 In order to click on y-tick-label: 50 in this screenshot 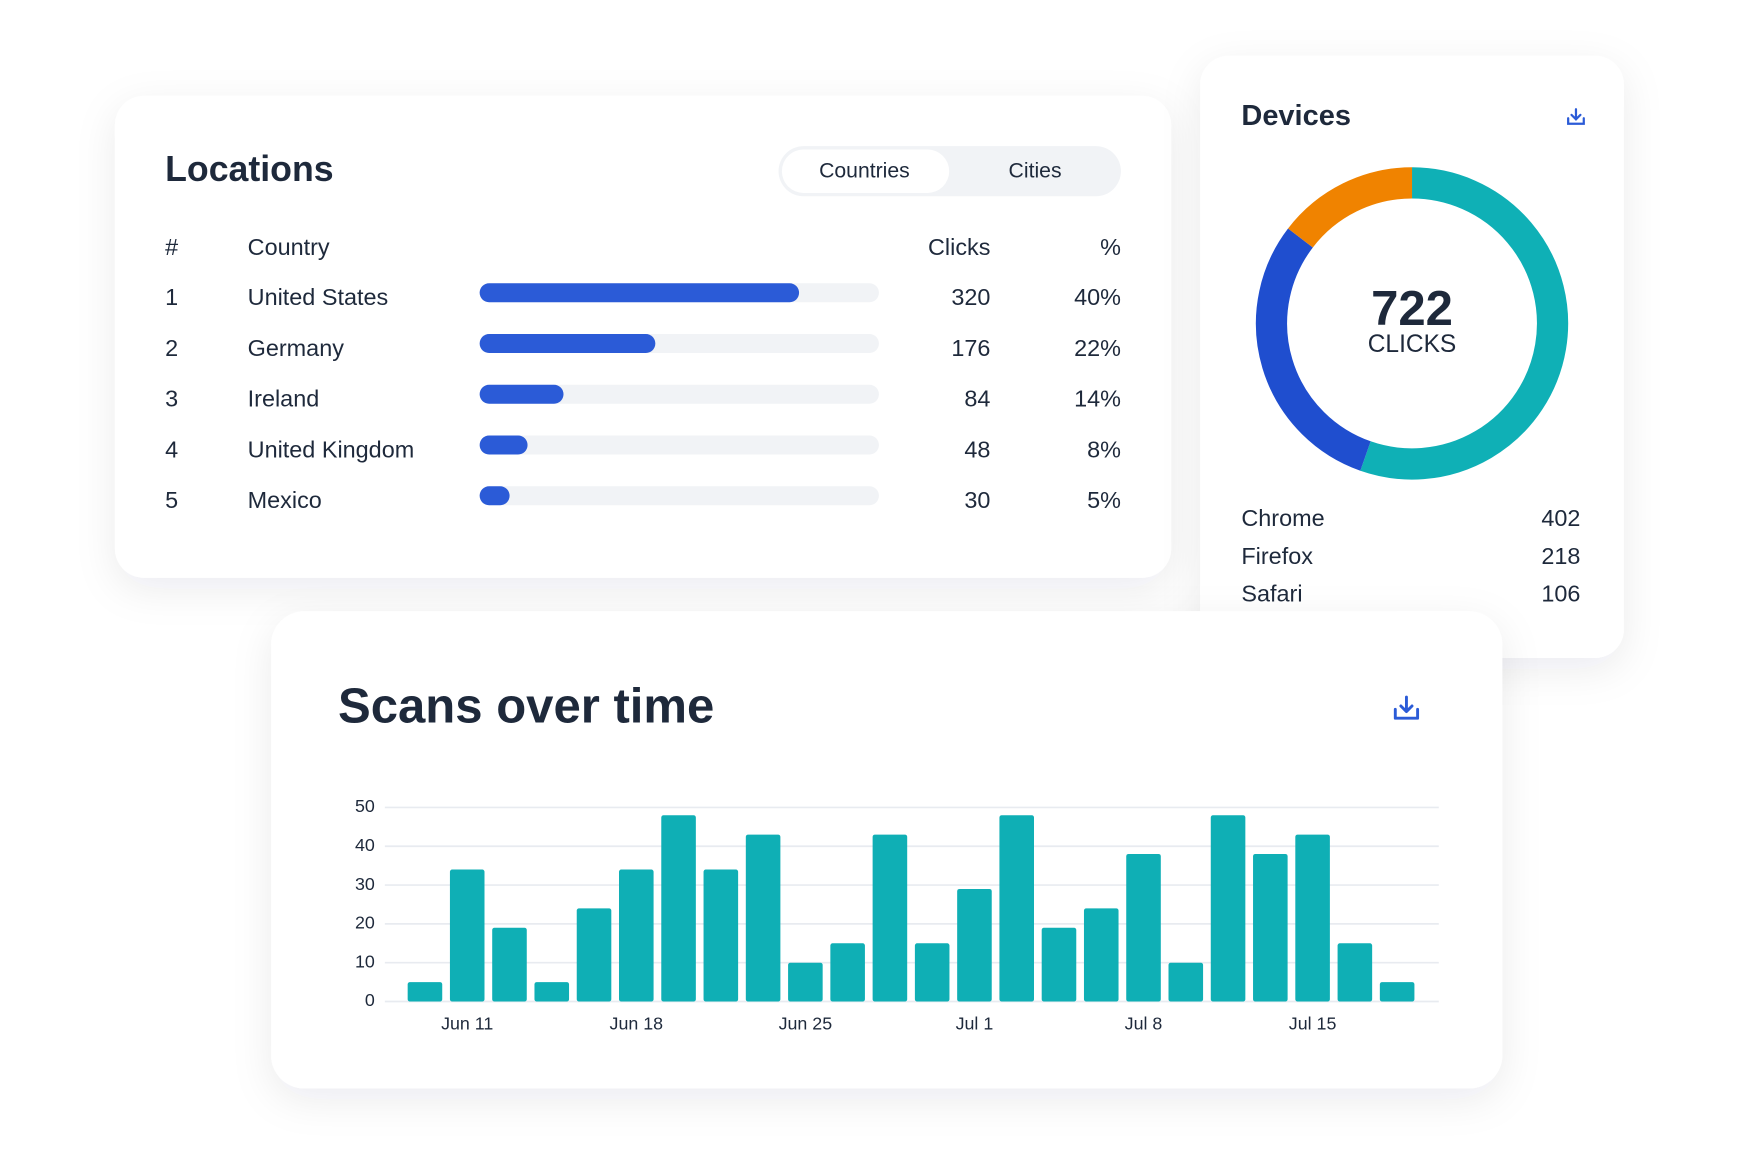, I will do `click(365, 806)`.